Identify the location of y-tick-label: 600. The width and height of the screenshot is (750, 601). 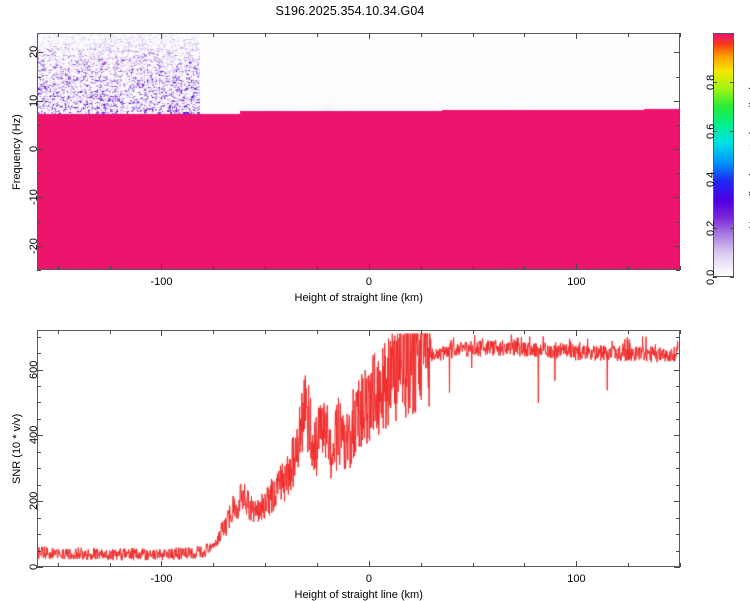
(34, 369).